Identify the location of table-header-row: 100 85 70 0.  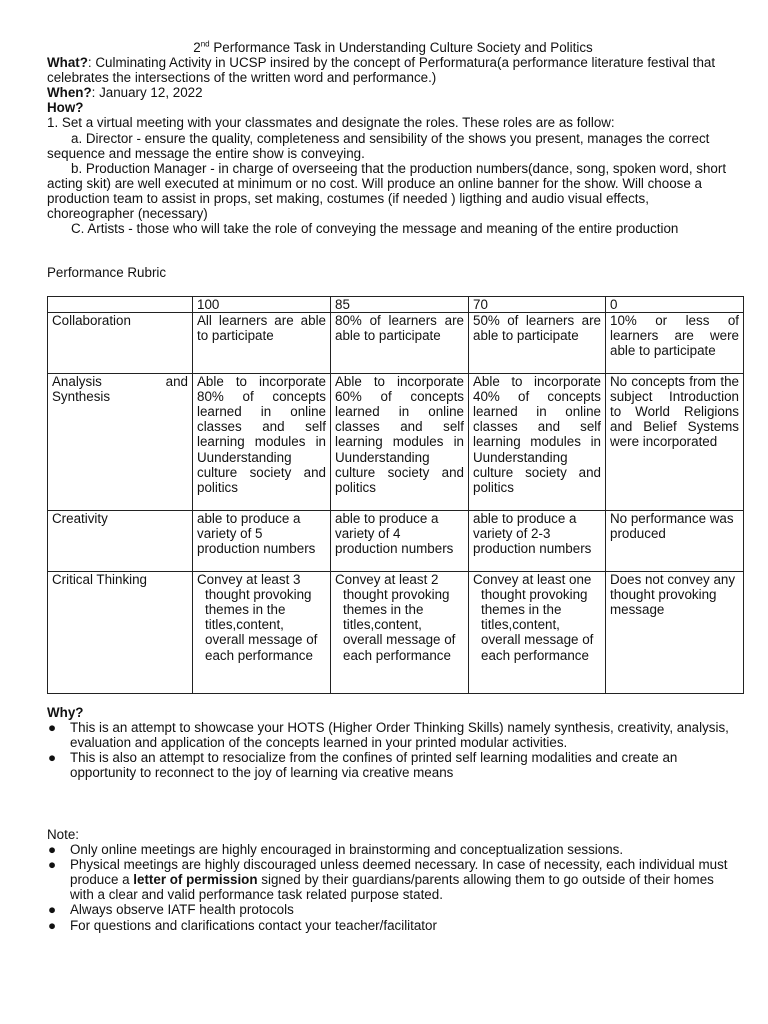
(395, 304).